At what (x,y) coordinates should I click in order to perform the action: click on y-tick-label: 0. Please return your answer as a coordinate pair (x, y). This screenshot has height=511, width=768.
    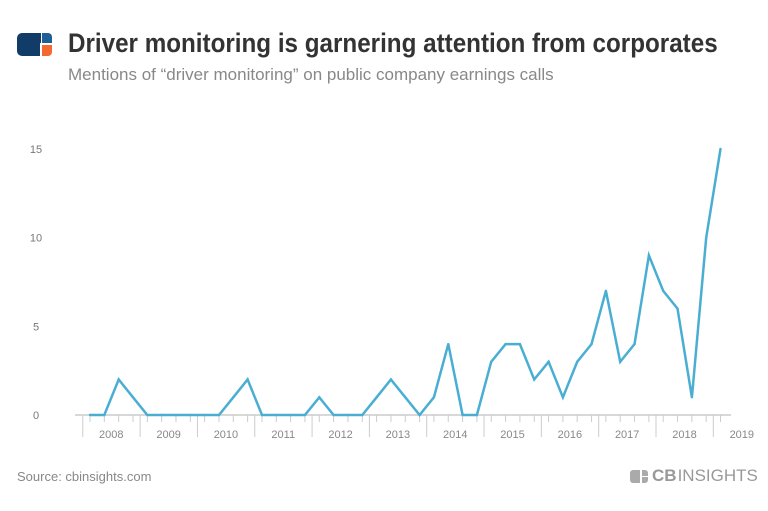
    Looking at the image, I should click on (36, 416).